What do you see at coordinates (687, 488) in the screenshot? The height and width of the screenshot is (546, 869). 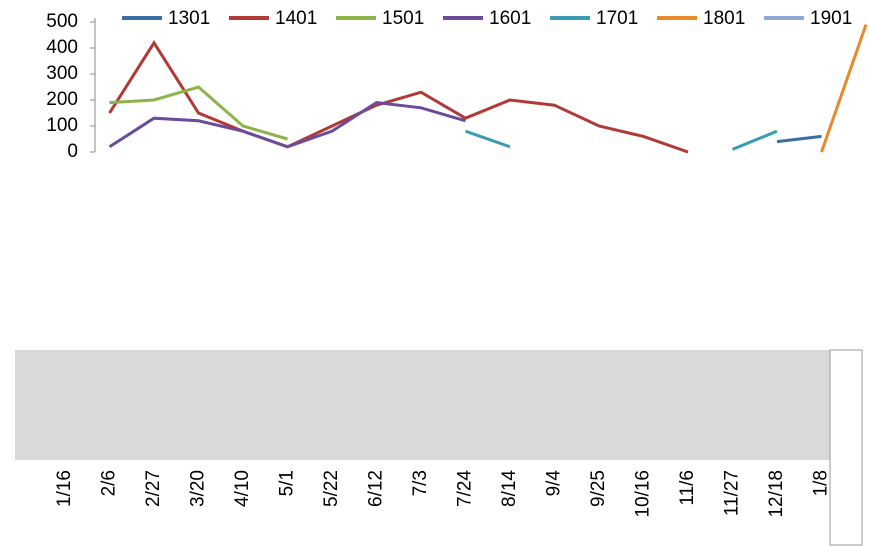 I see `x-tick-label: 11/6` at bounding box center [687, 488].